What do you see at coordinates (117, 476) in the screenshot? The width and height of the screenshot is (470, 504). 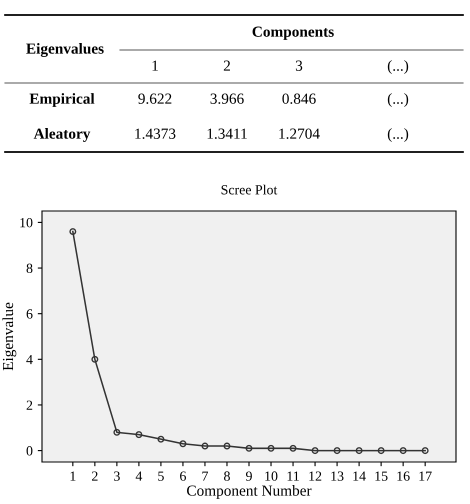 I see `x-tick-label: 3` at bounding box center [117, 476].